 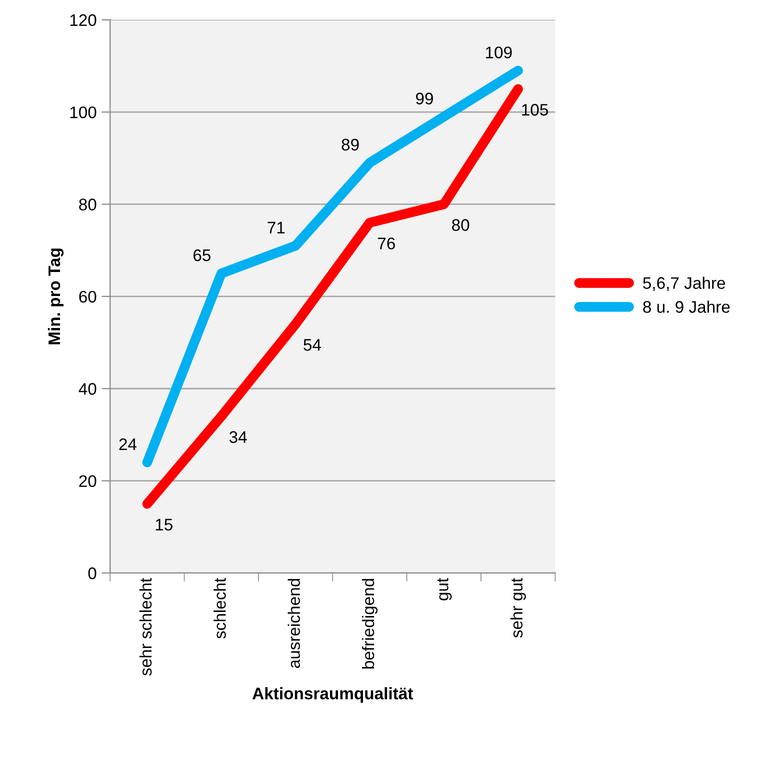 What do you see at coordinates (461, 225) in the screenshot?
I see `data-label: 80` at bounding box center [461, 225].